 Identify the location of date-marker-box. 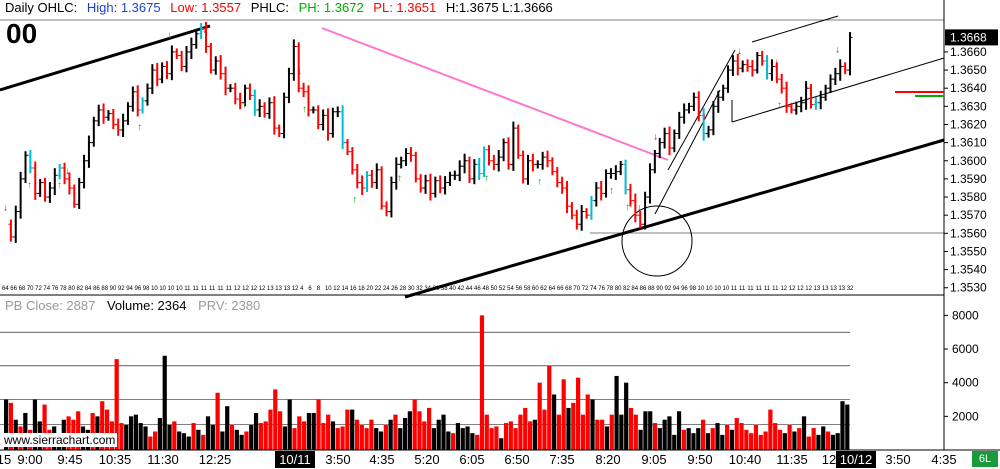
(856, 459).